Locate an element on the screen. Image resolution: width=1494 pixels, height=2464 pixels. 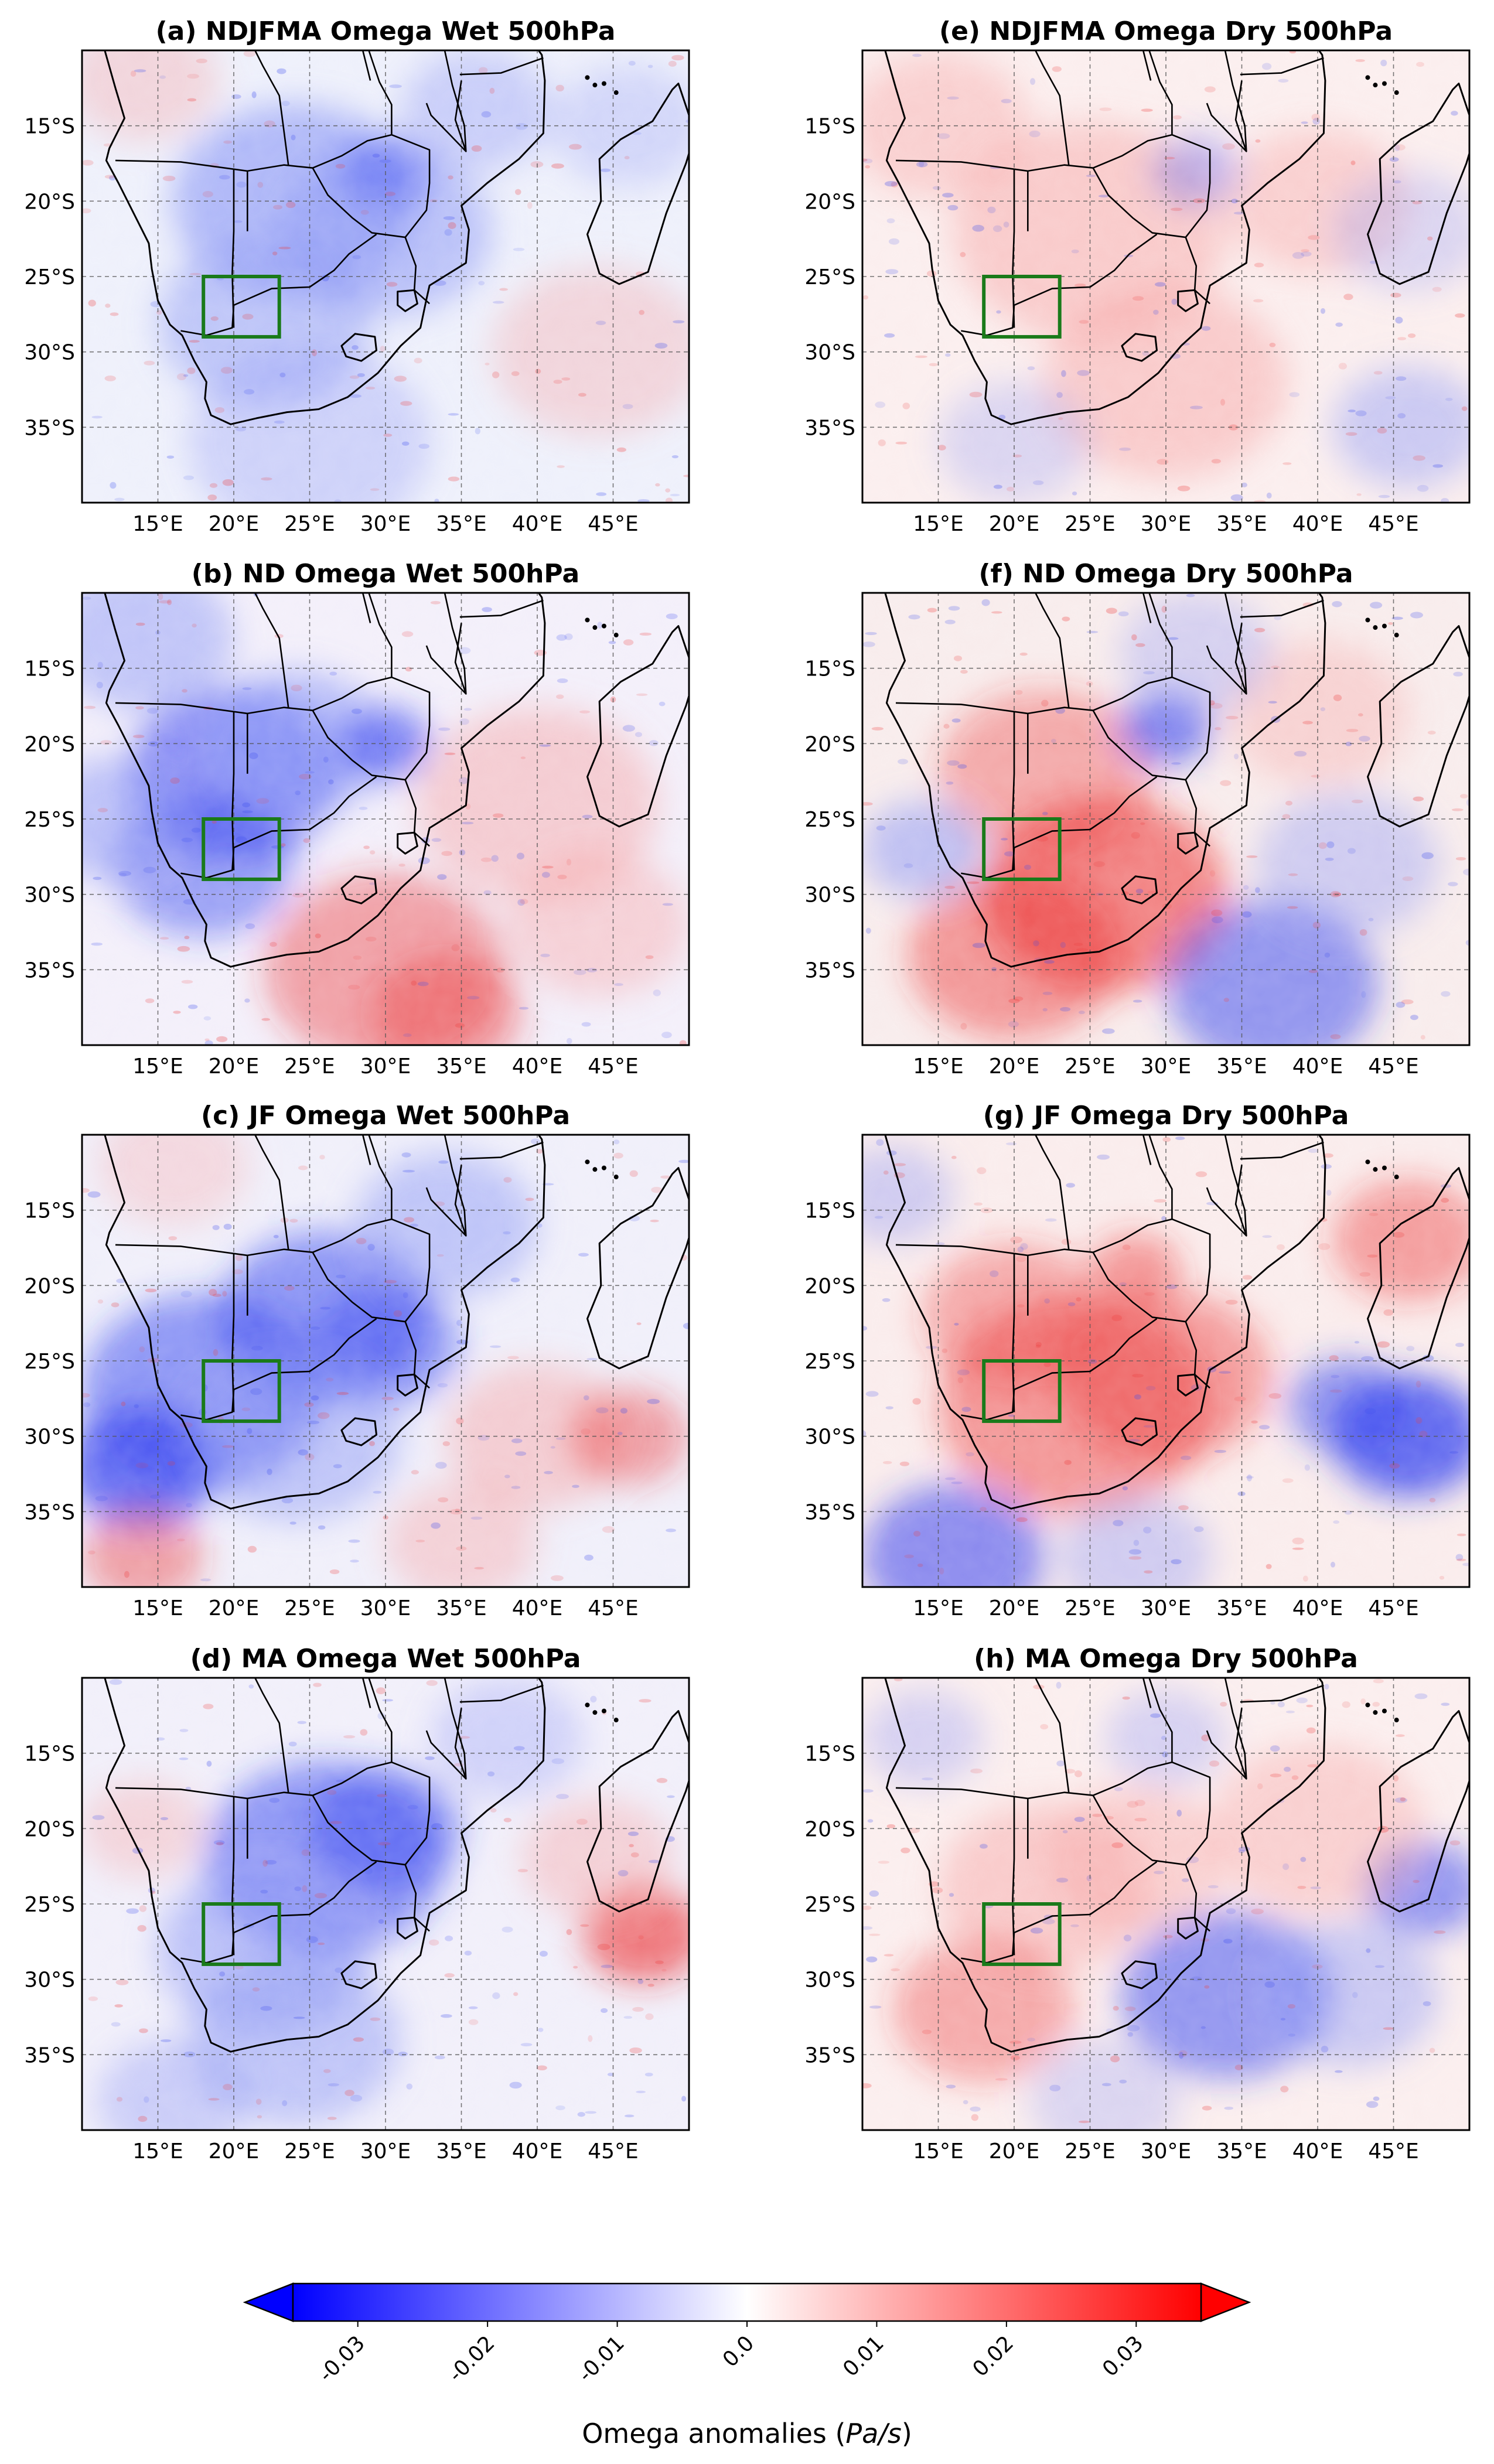
lat-tick-label: 15°S is located at coordinates (49, 127).